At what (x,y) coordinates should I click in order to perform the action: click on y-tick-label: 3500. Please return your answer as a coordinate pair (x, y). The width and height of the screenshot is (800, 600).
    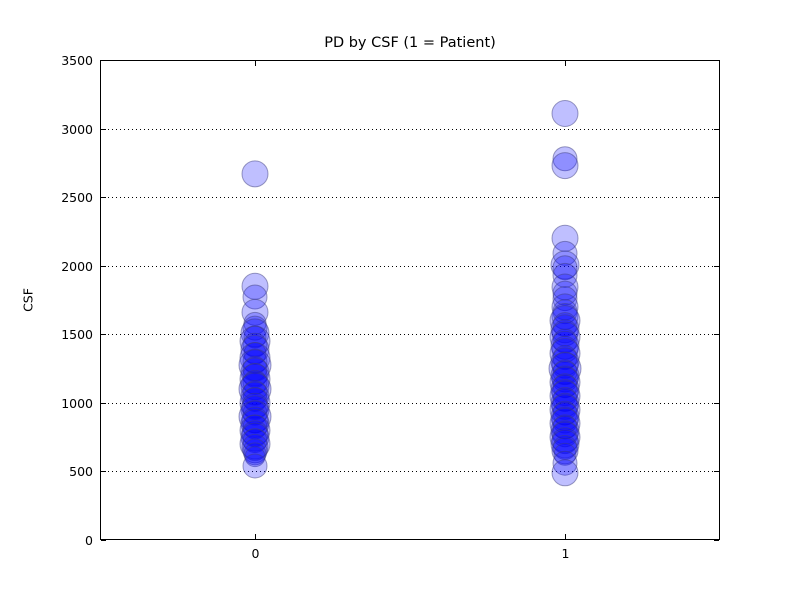
    Looking at the image, I should click on (77, 60).